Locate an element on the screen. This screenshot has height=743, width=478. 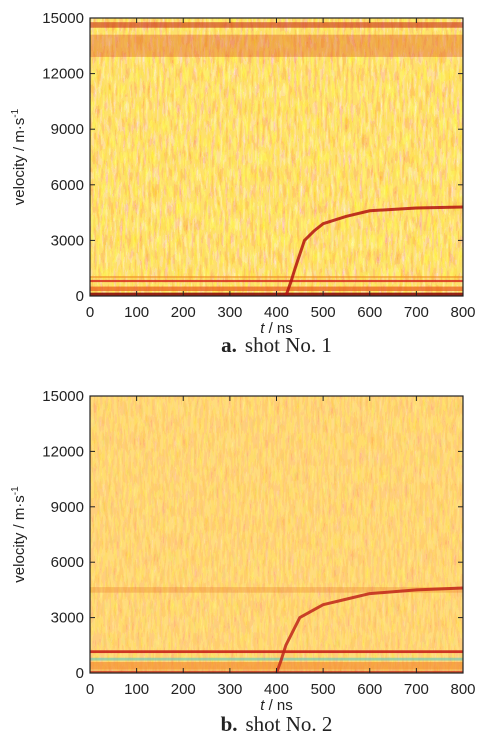
caption: a. shot No. 1 is located at coordinates (276, 345).